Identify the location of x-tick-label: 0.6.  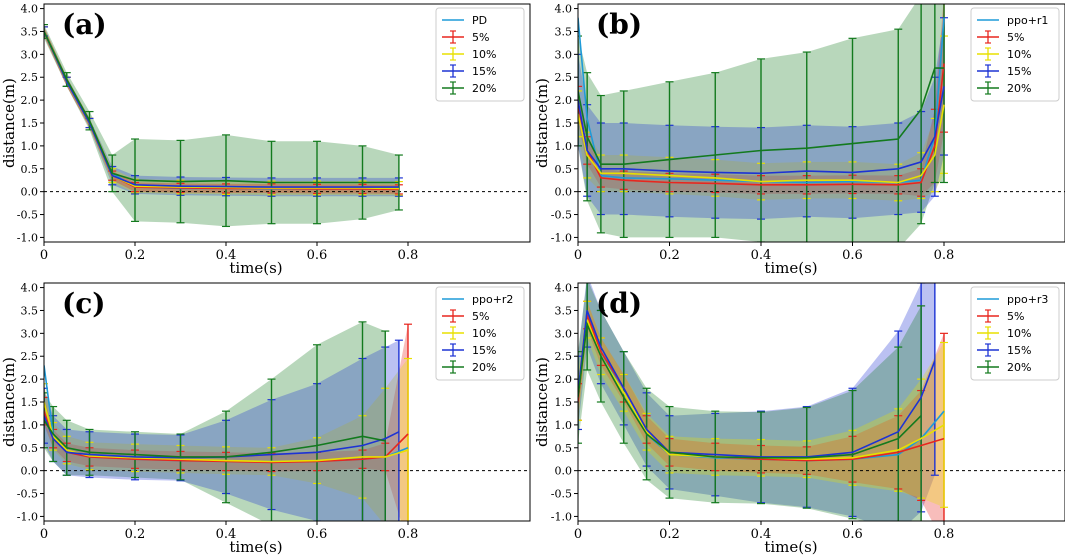
(852, 255).